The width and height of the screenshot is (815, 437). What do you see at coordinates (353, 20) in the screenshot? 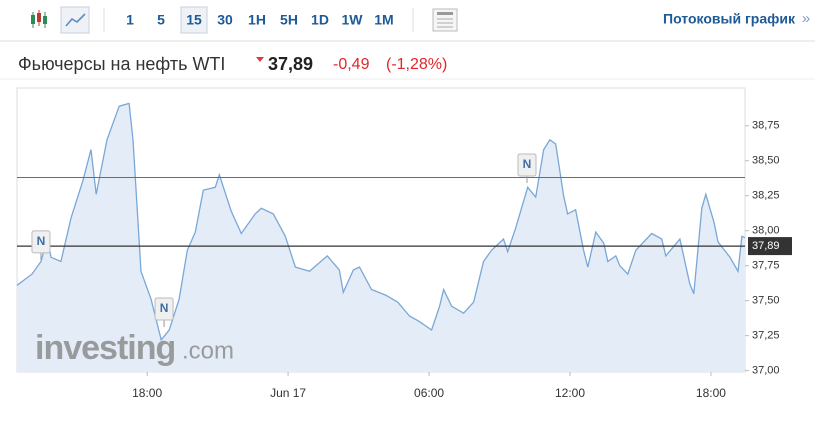
I see `interval-button: 1W` at bounding box center [353, 20].